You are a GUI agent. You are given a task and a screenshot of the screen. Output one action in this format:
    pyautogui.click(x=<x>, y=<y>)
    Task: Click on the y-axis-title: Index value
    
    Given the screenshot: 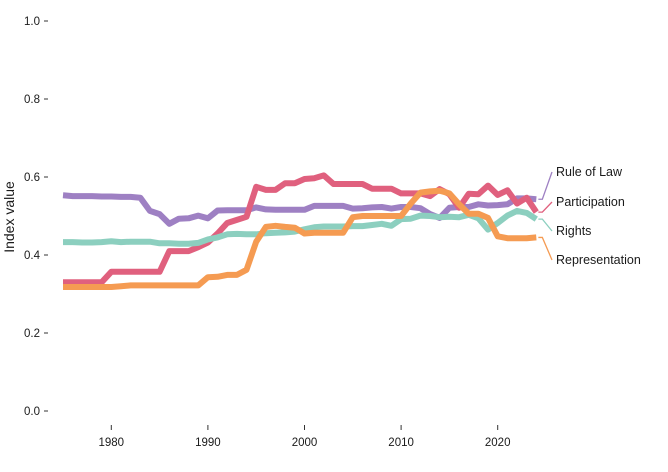 What is the action you would take?
    pyautogui.click(x=9, y=217)
    